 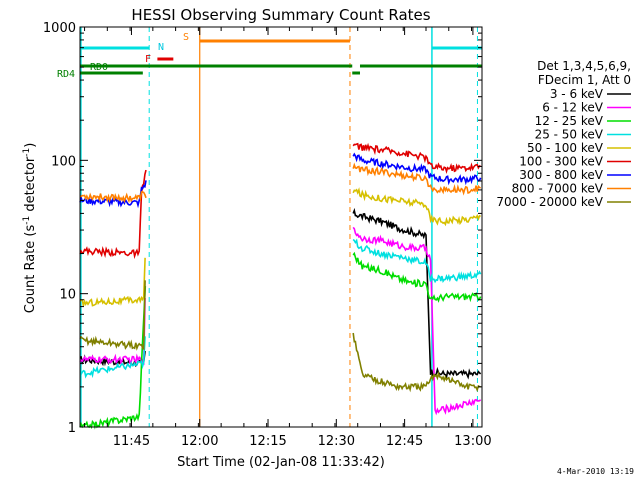 I want to click on y-axis-label: Count Rate (s-1 detector-1), so click(x=30, y=228).